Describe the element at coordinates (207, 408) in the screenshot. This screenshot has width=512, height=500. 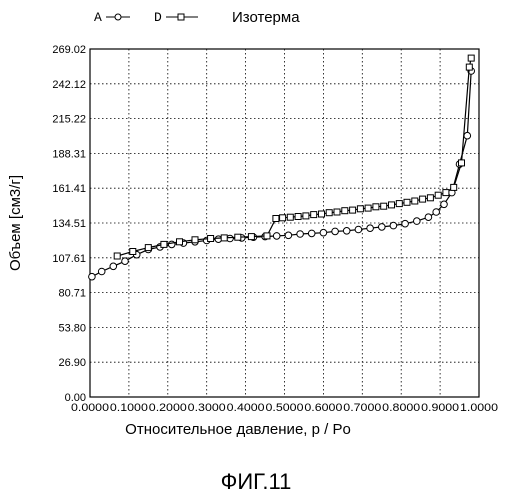
I see `x-tick-label: 0.3000` at that location.